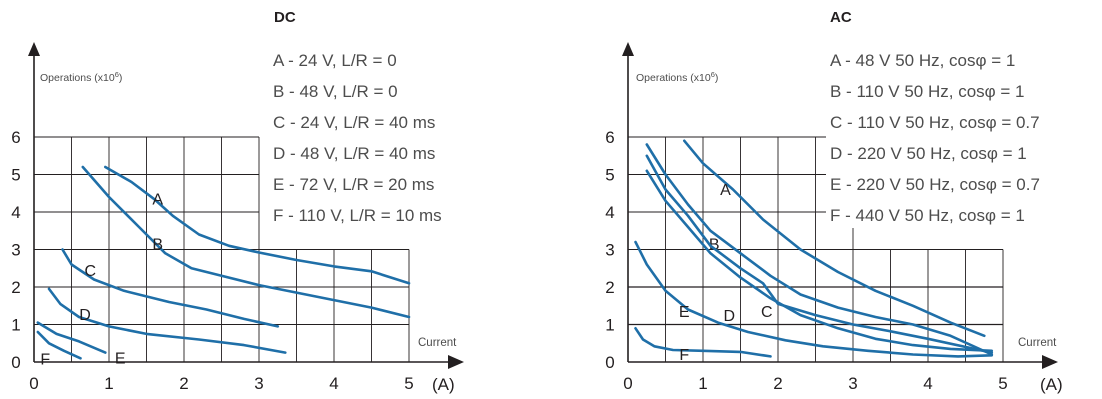  What do you see at coordinates (935, 122) in the screenshot?
I see `legend-entry: C - 110 V 50 Hz, cosφ = 0.7` at bounding box center [935, 122].